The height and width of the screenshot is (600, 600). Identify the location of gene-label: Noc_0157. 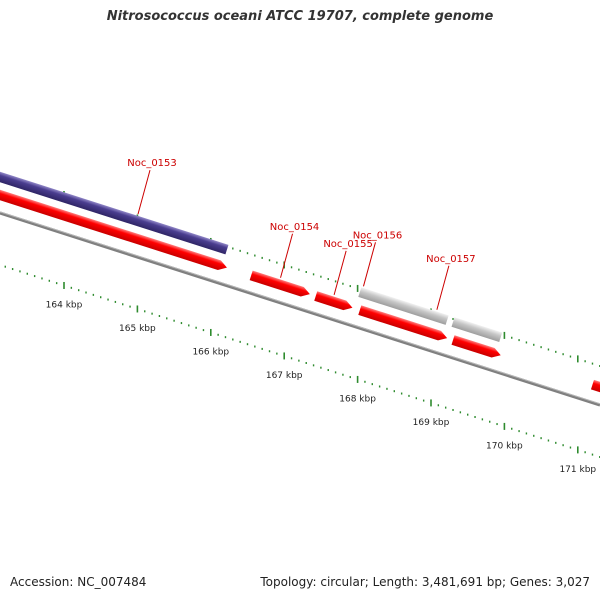
(451, 259).